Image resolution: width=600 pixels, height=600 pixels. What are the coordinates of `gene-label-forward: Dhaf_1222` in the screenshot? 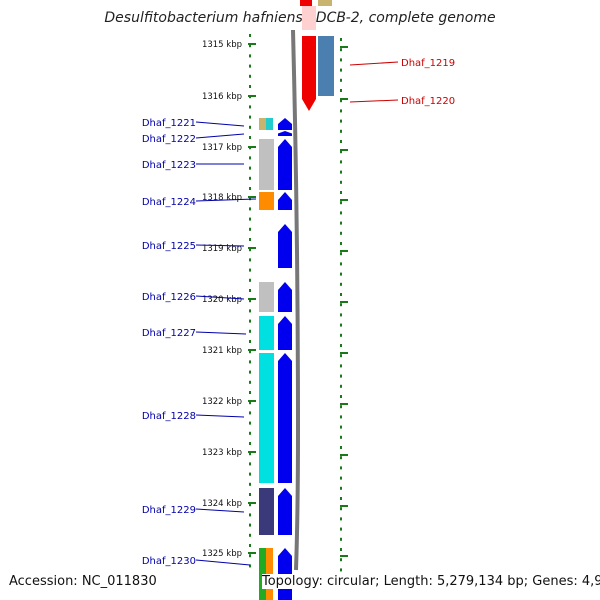 It's located at (169, 139).